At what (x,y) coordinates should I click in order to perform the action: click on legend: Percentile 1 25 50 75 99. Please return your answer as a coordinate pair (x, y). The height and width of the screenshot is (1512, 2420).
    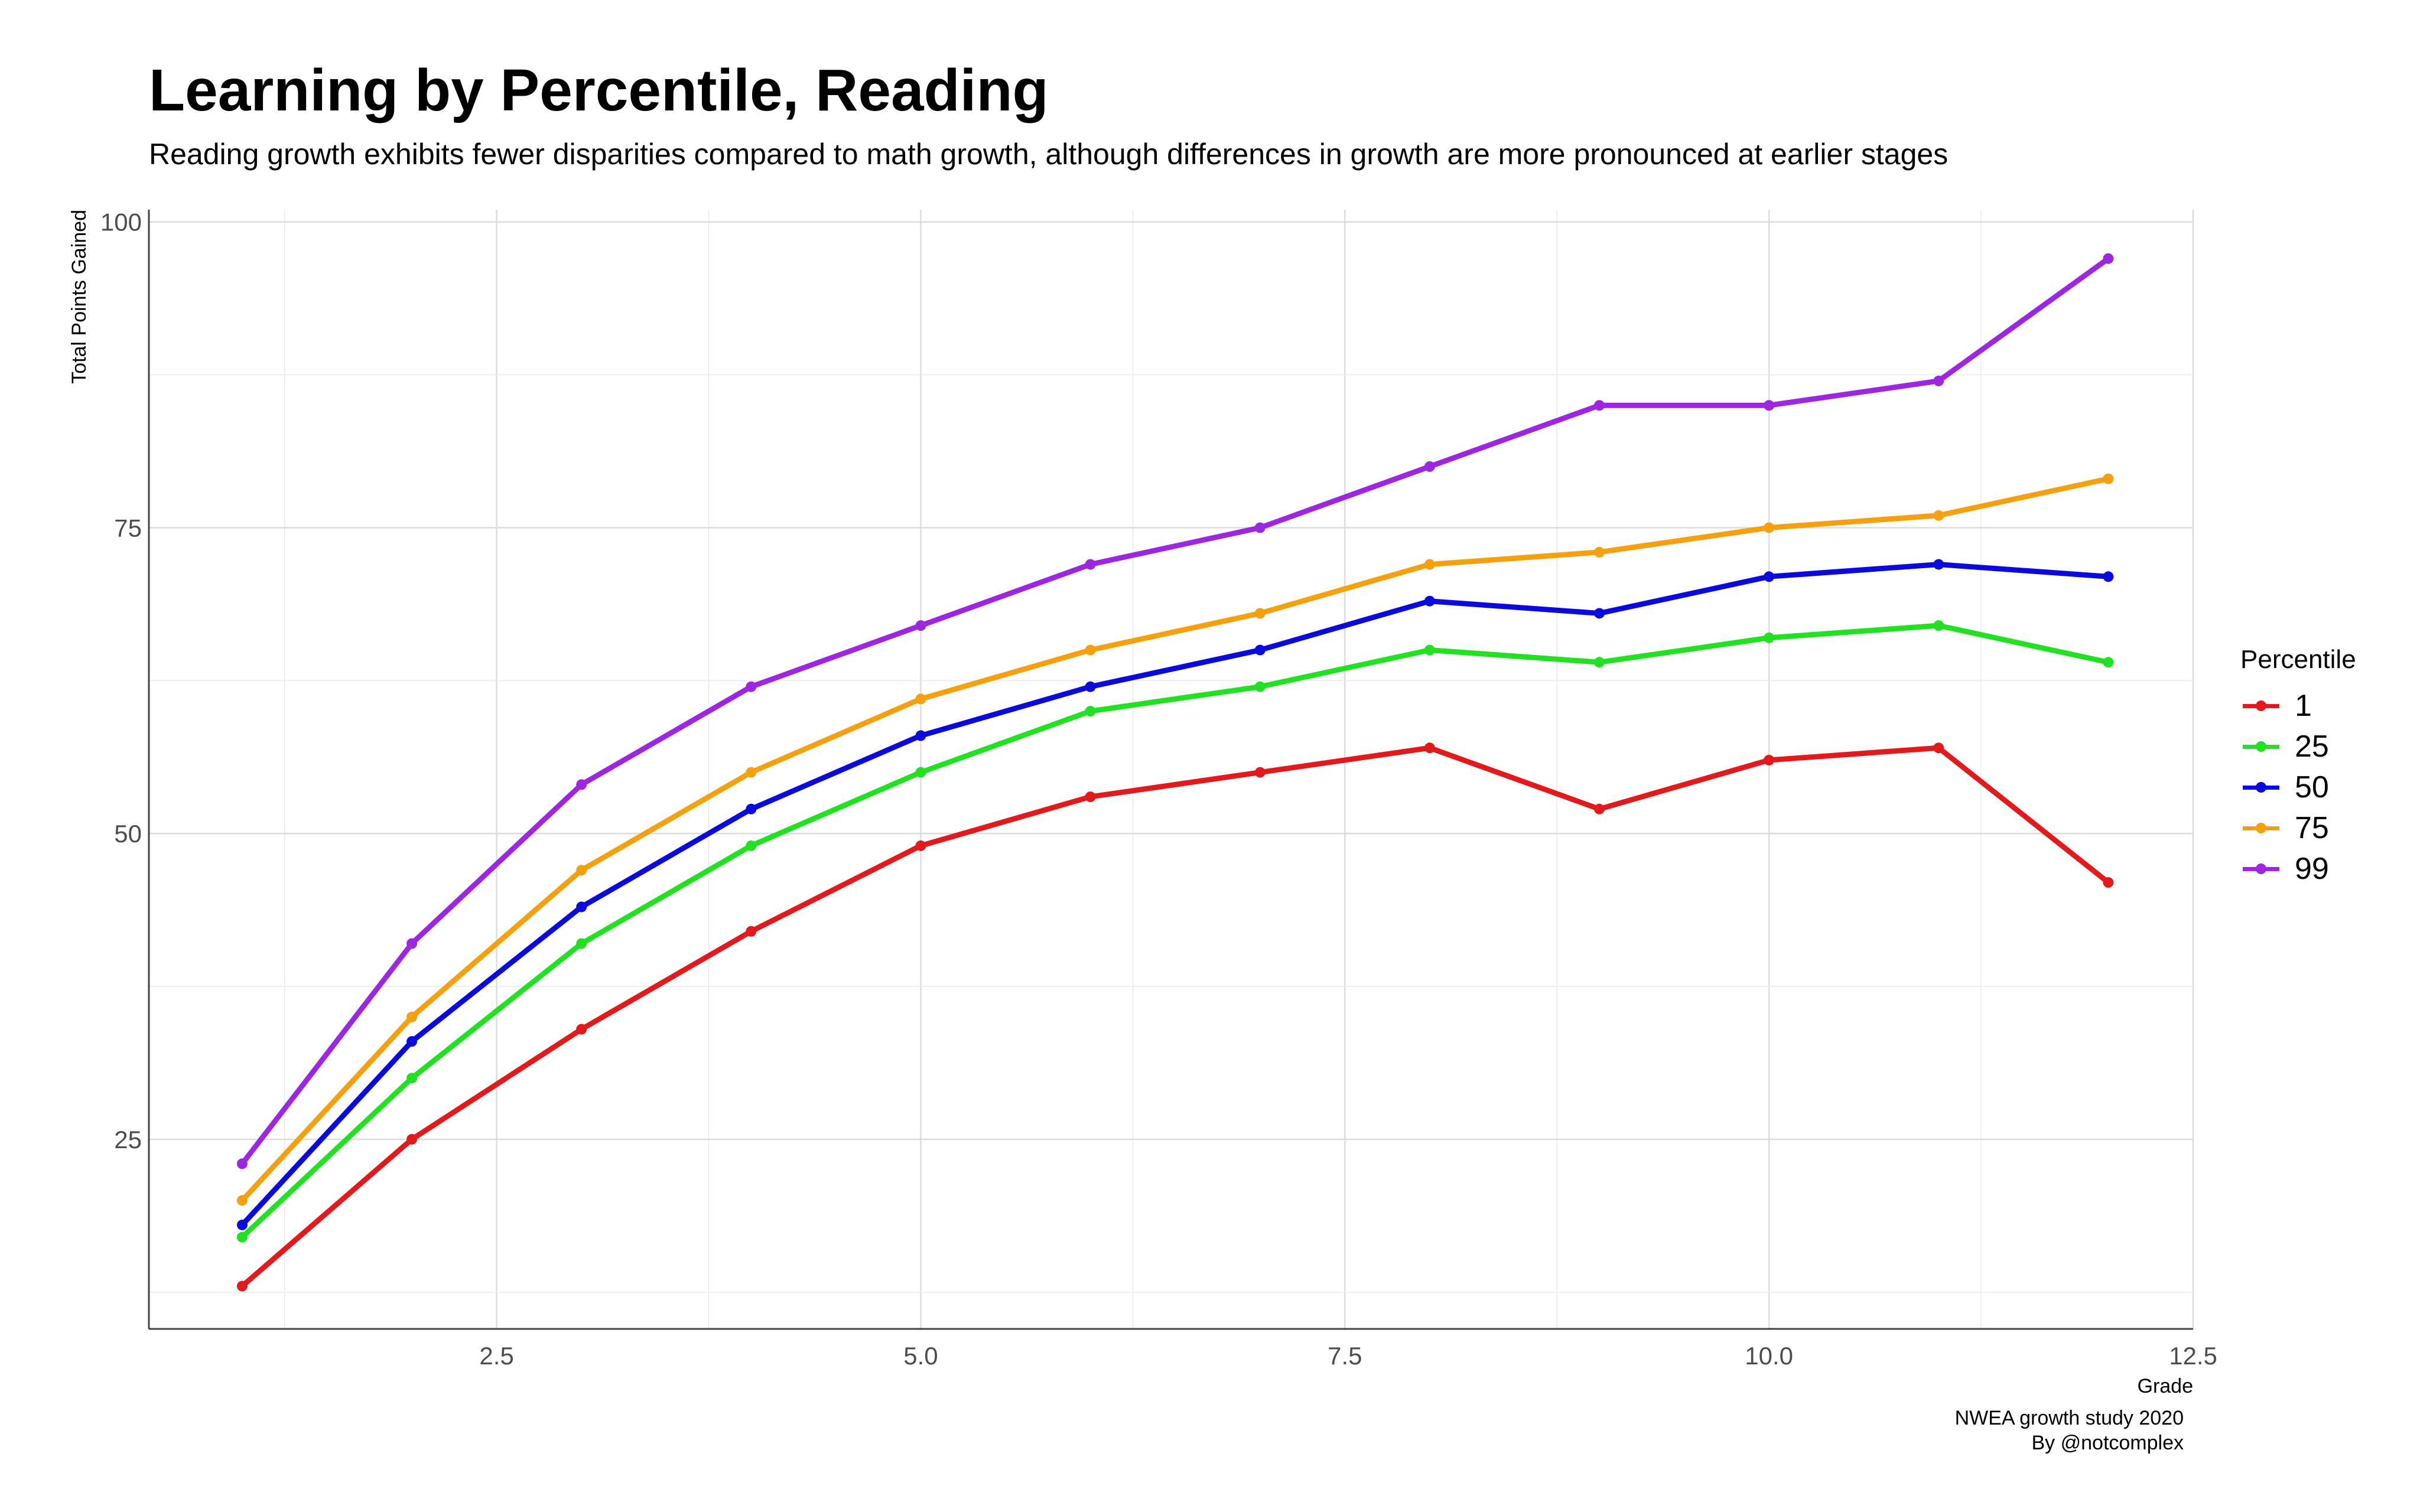
    Looking at the image, I should click on (2298, 767).